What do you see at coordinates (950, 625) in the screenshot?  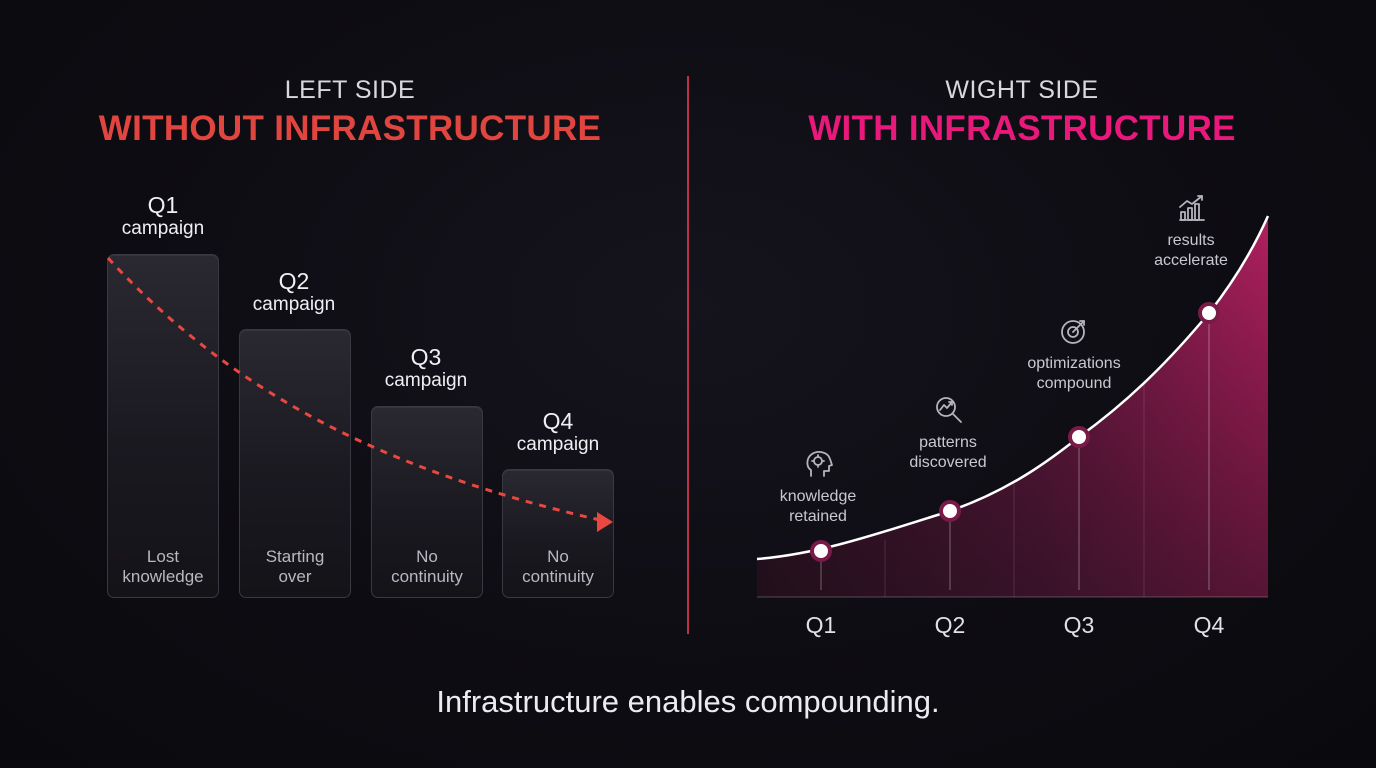 I see `x-tick-q2: Q2` at bounding box center [950, 625].